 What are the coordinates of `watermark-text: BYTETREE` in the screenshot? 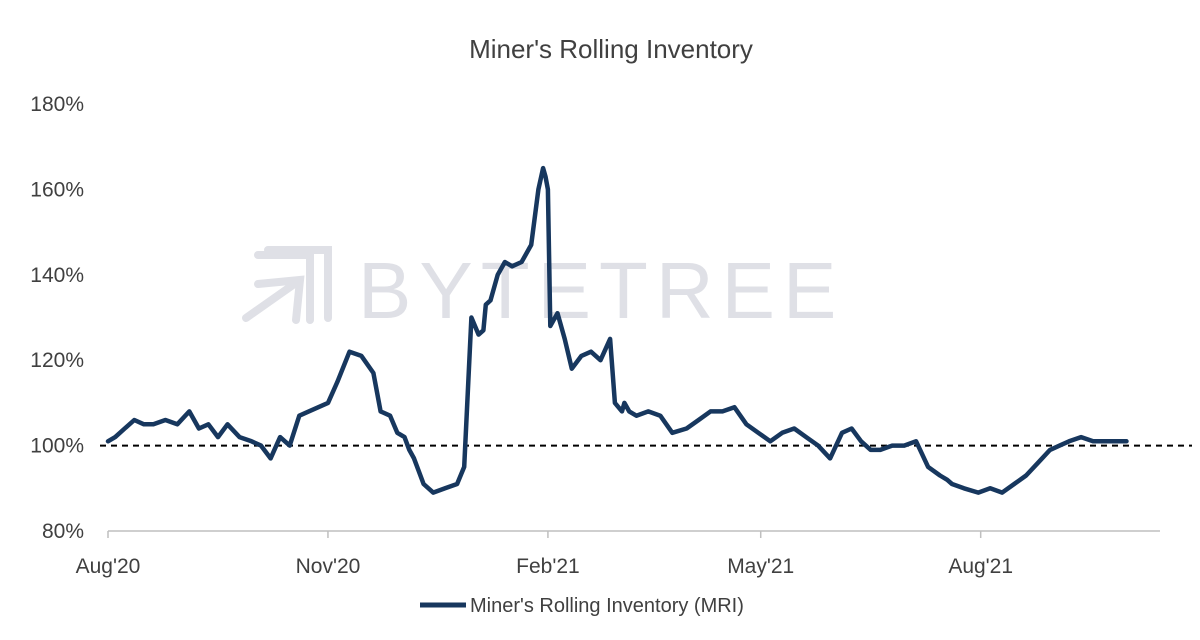 It's located at (601, 290).